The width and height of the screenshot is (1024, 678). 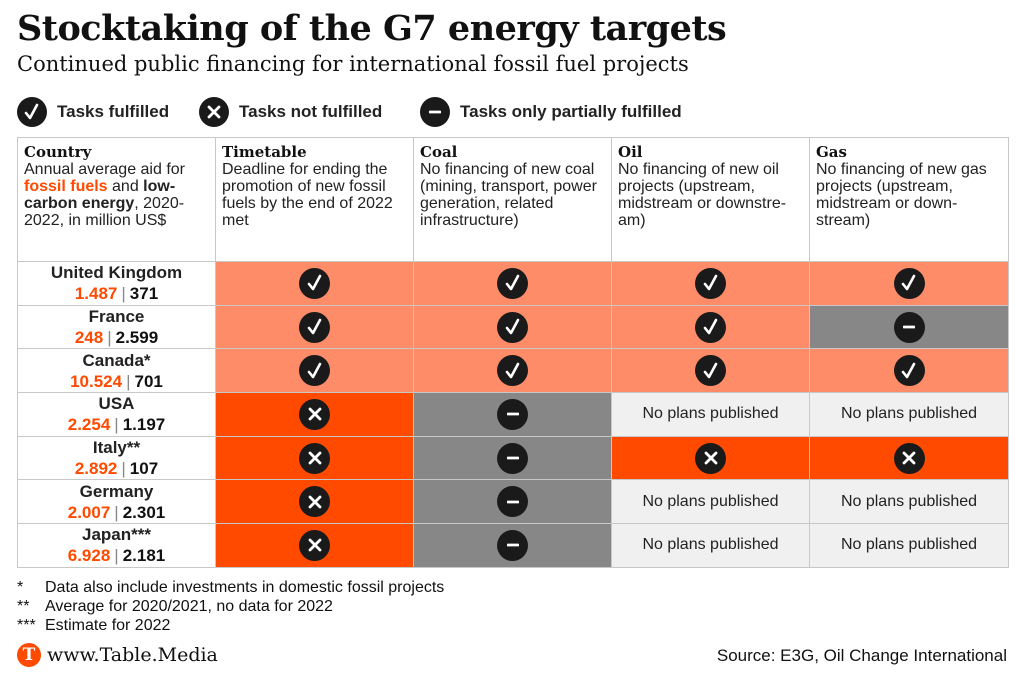 I want to click on header-country-pre: Annual average aid for, so click(x=104, y=169).